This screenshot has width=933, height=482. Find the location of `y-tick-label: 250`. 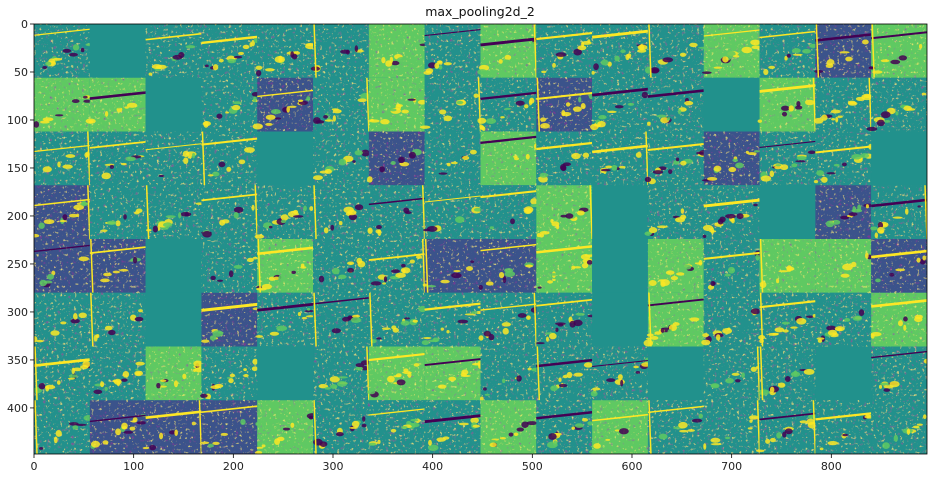

y-tick-label: 250 is located at coordinates (17, 264).